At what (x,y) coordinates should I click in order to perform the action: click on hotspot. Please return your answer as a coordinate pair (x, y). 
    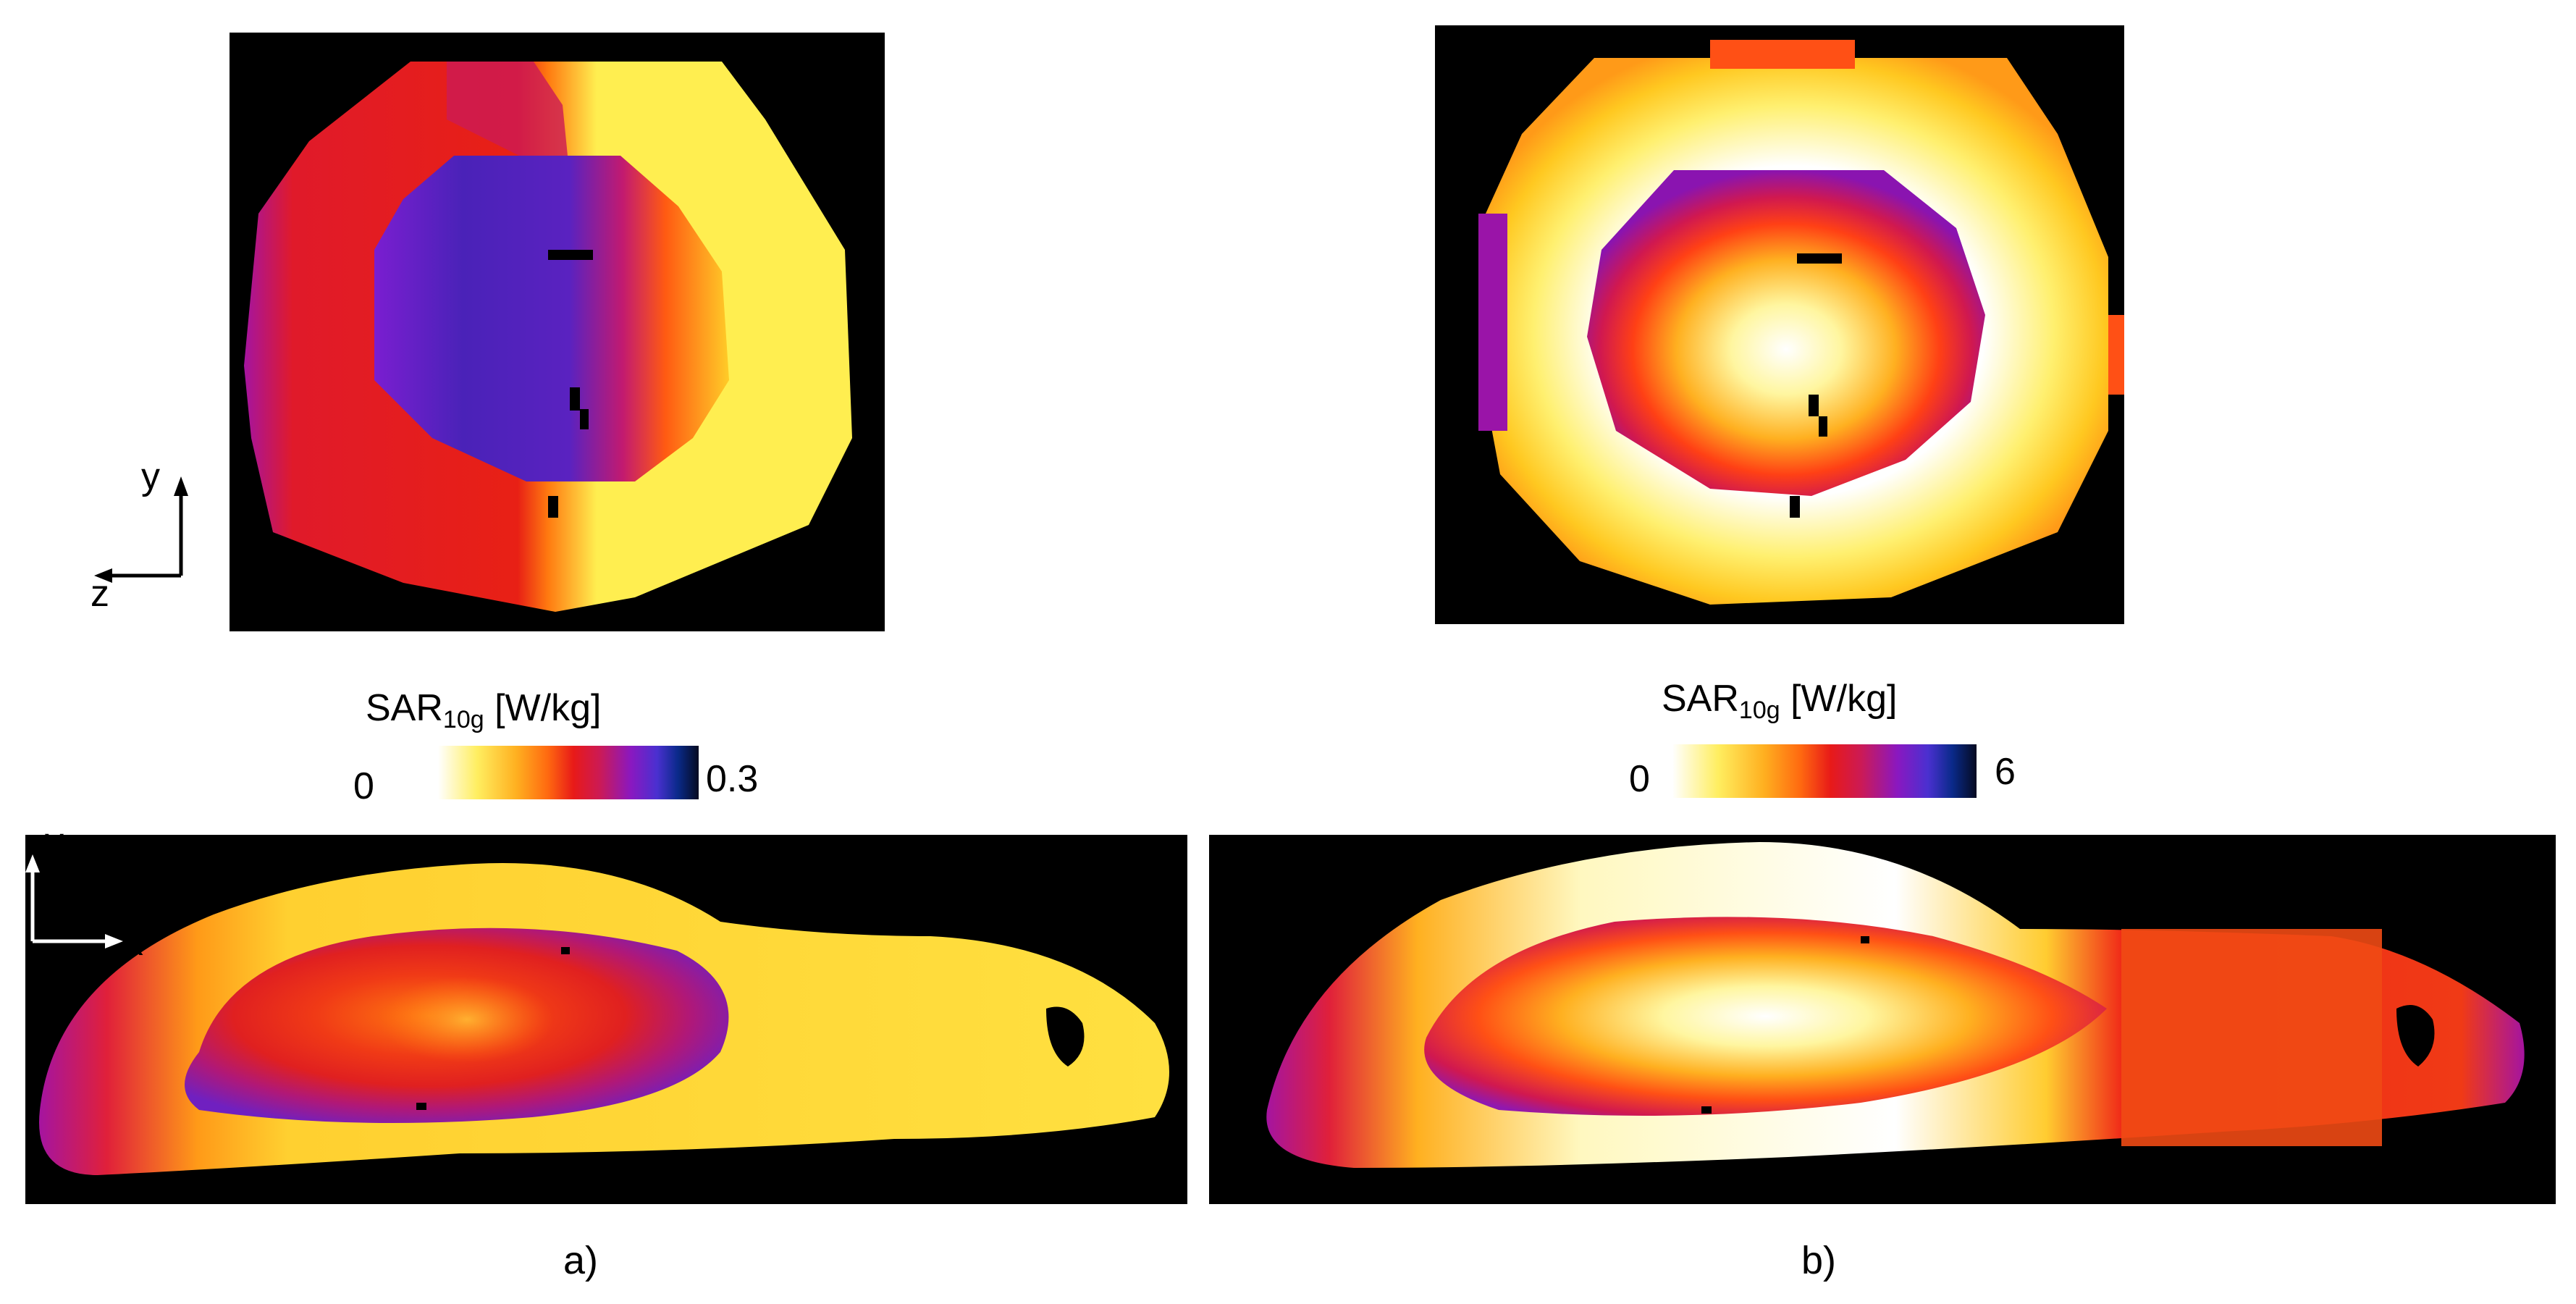
    Looking at the image, I should click on (467, 1019).